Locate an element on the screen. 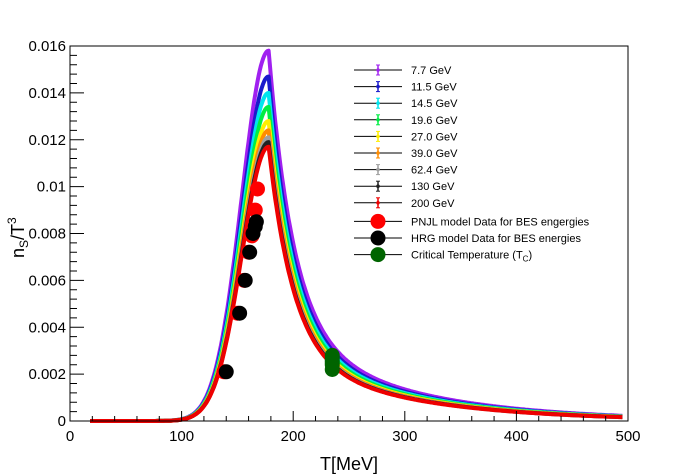 This screenshot has height=475, width=698. legend-label-sub: C is located at coordinates (526, 259).